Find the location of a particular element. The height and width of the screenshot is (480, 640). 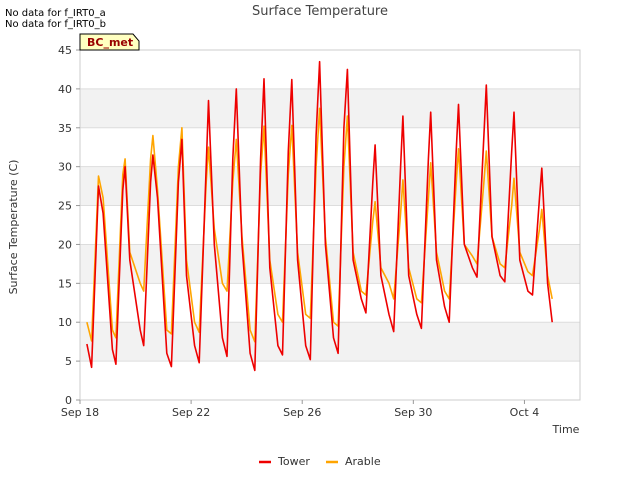

y-tick-label: 40 is located at coordinates (65, 89).